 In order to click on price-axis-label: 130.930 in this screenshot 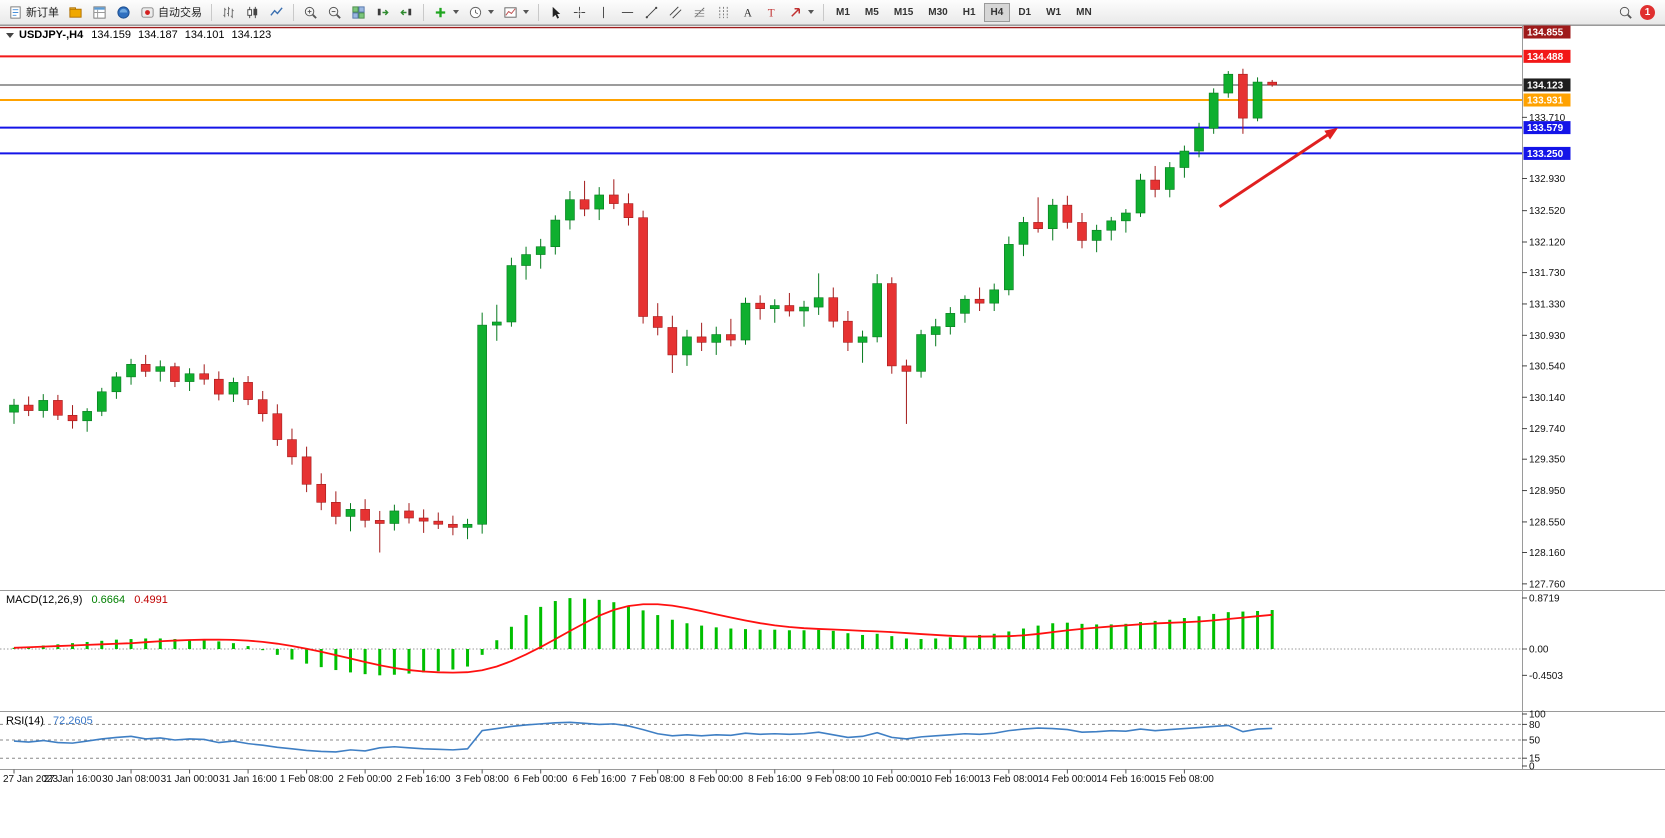, I will do `click(1547, 336)`.